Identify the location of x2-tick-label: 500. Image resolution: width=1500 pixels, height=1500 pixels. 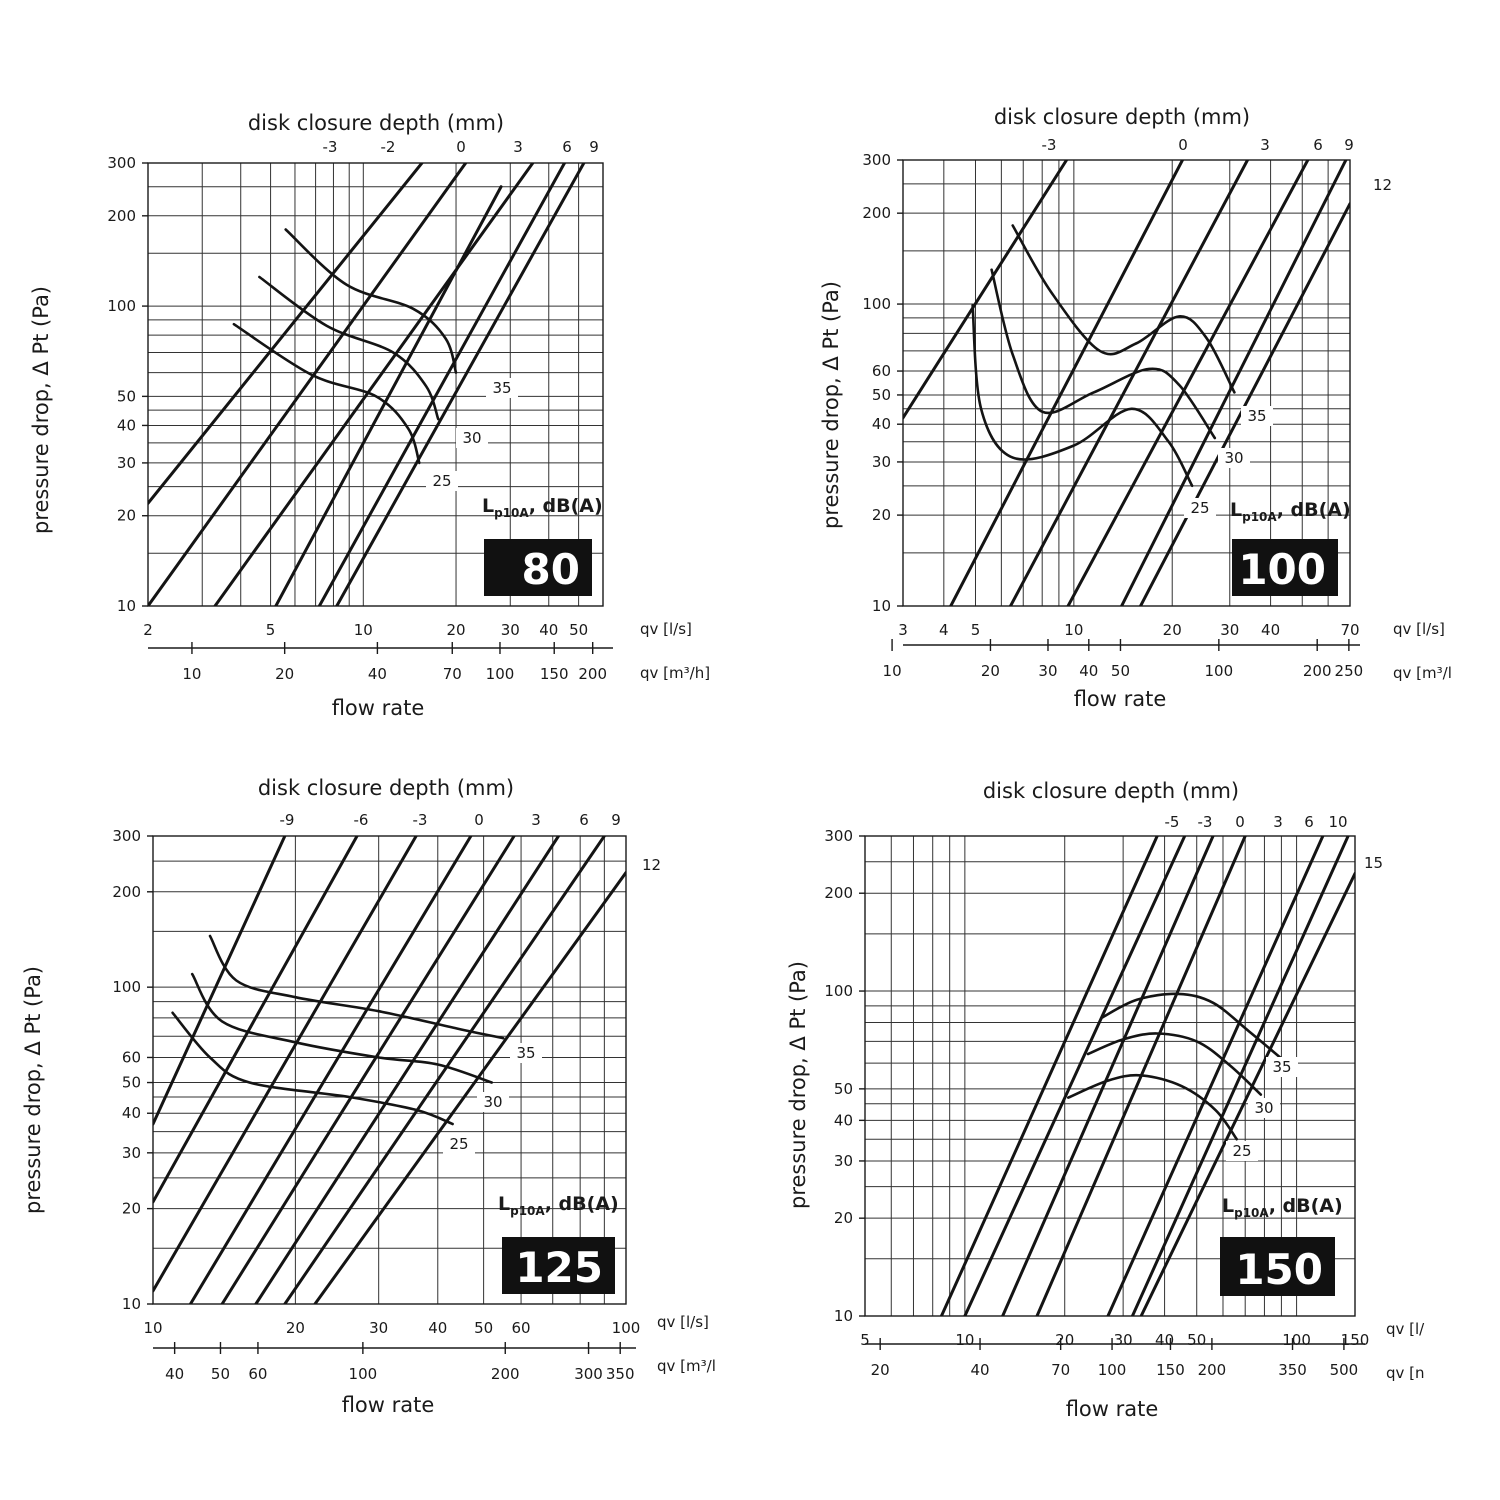
(1344, 1370).